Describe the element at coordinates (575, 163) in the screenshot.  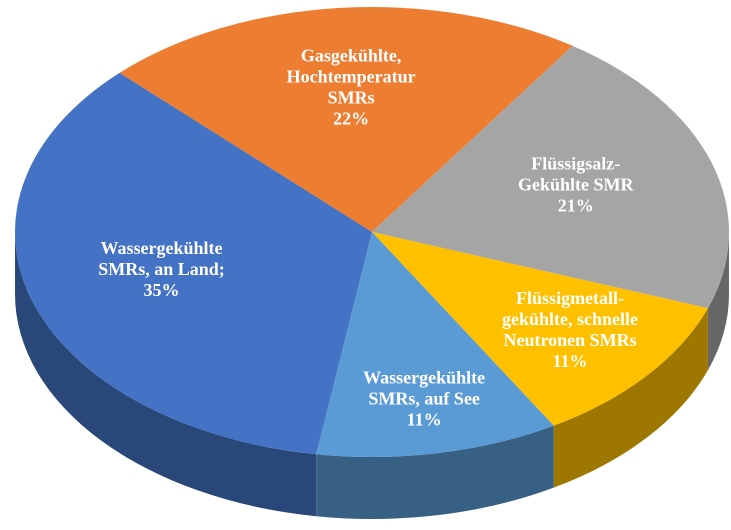
I see `label-line: Flüssigsalz-` at that location.